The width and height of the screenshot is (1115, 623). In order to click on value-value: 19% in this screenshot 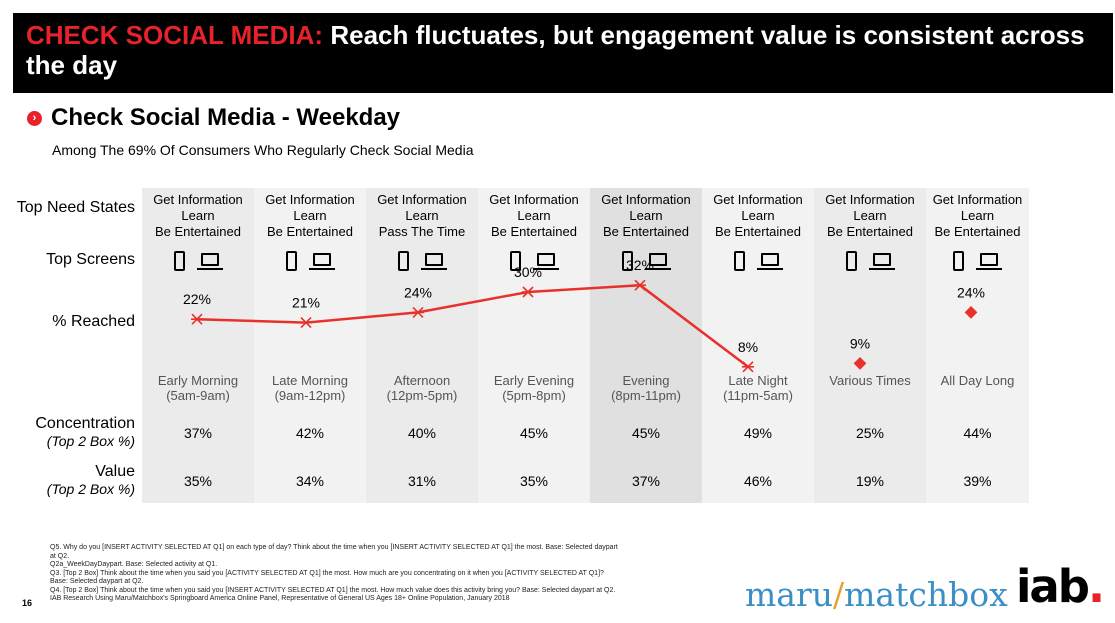, I will do `click(870, 481)`.